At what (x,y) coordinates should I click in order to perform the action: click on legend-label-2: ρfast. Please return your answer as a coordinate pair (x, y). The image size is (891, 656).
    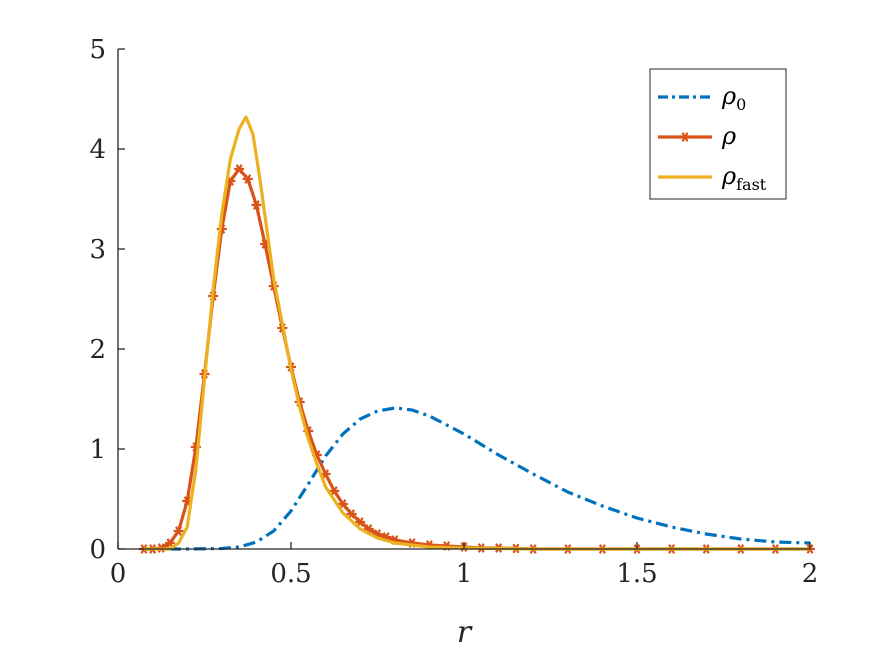
    Looking at the image, I should click on (744, 178).